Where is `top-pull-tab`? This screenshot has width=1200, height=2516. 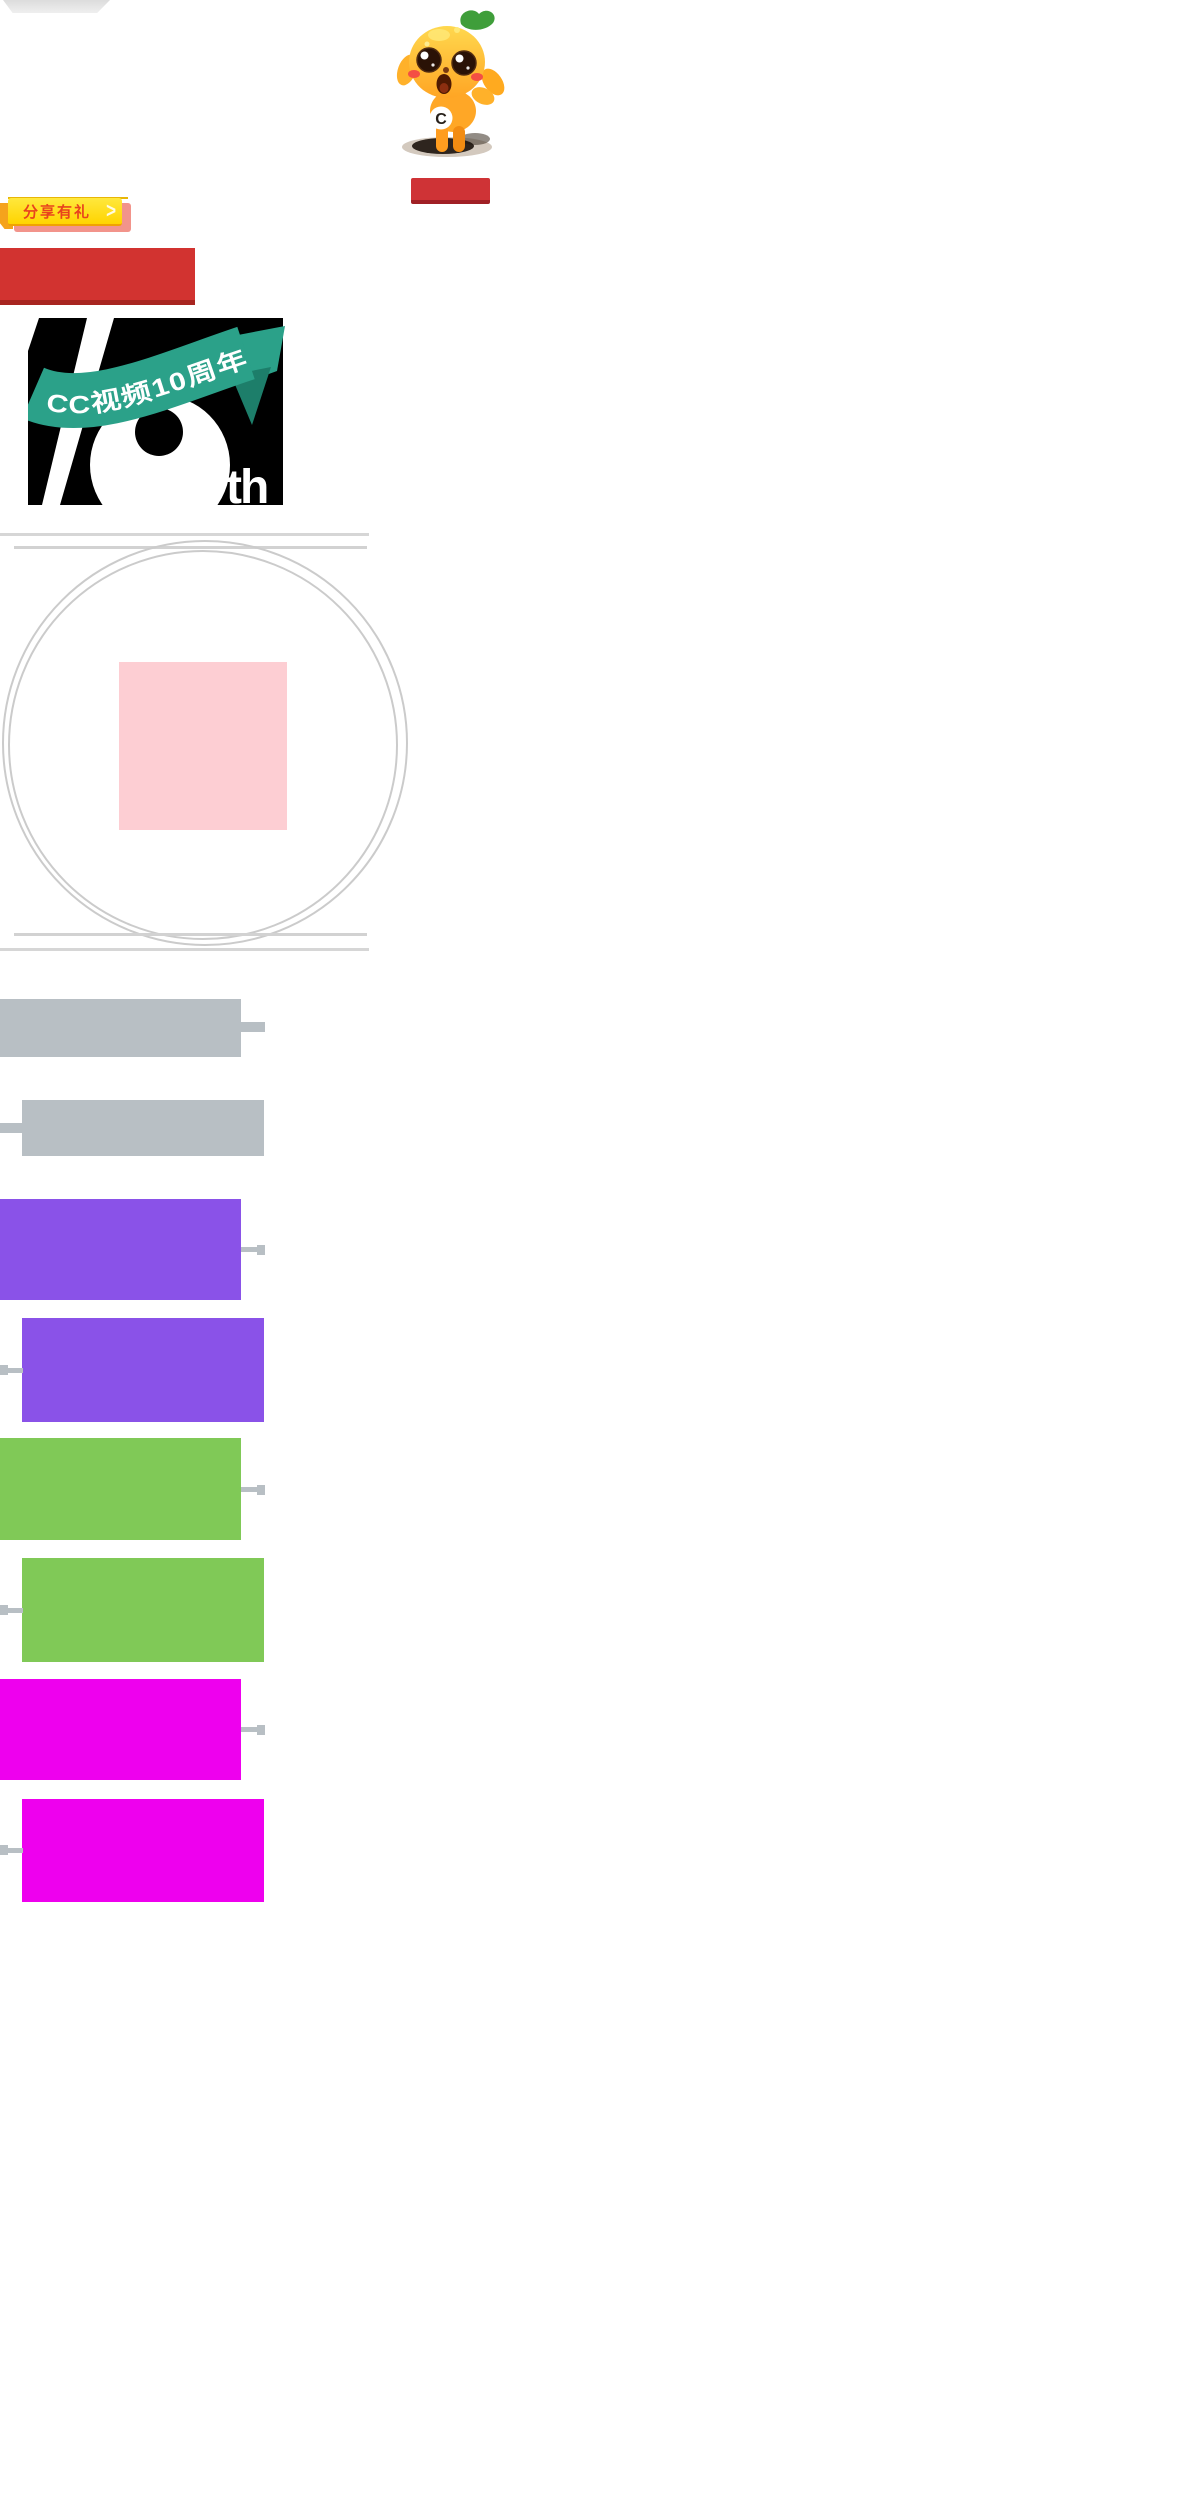
top-pull-tab is located at coordinates (56, 6).